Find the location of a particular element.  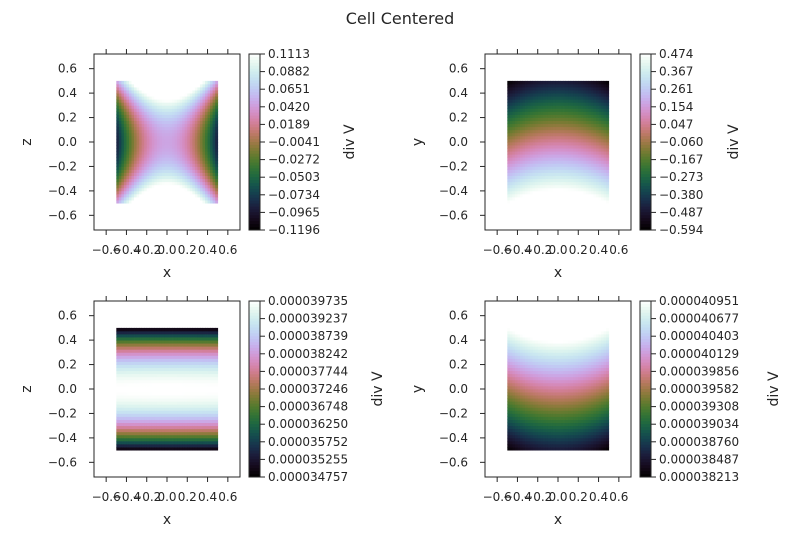

colorbar-segment is located at coordinates (254, 82).